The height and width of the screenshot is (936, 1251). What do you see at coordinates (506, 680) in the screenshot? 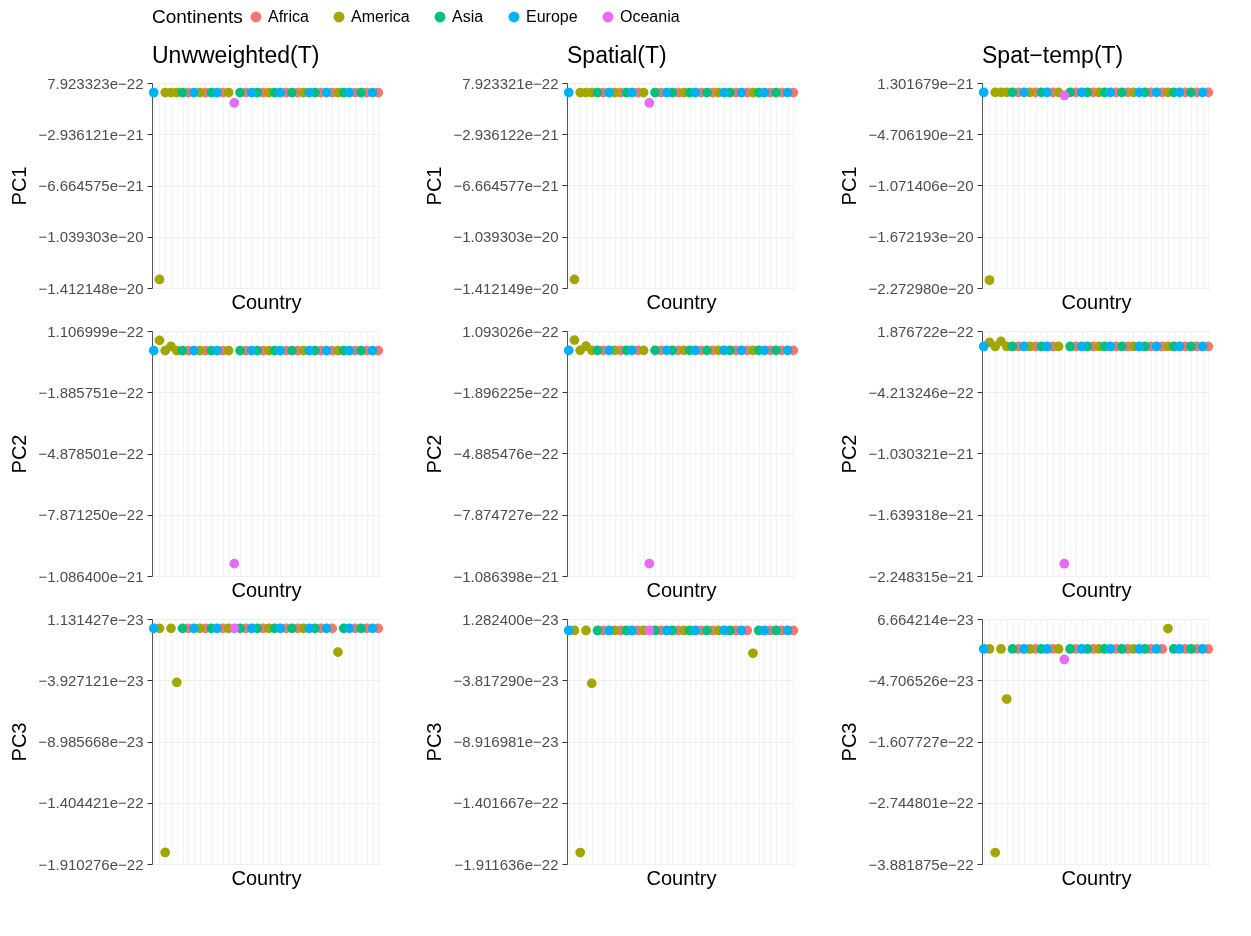
I see `y-tick-label: −3.817290e−23` at bounding box center [506, 680].